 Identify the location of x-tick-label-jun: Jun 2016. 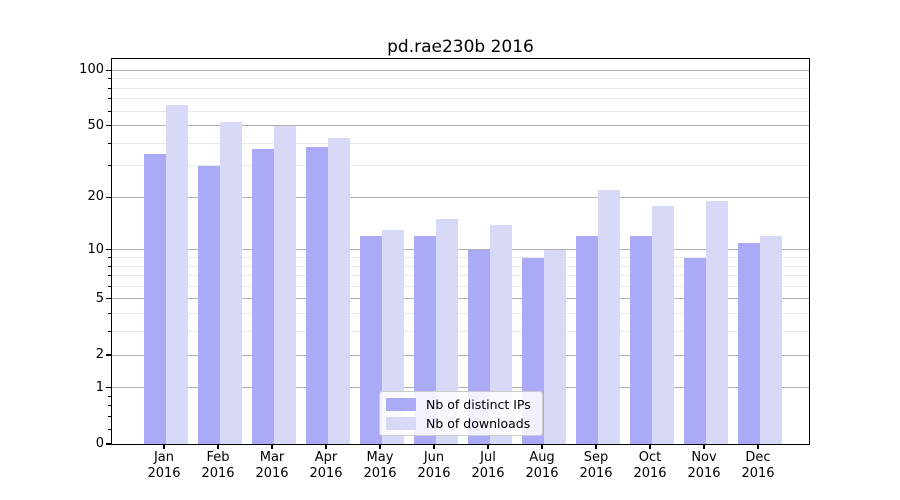
(434, 465).